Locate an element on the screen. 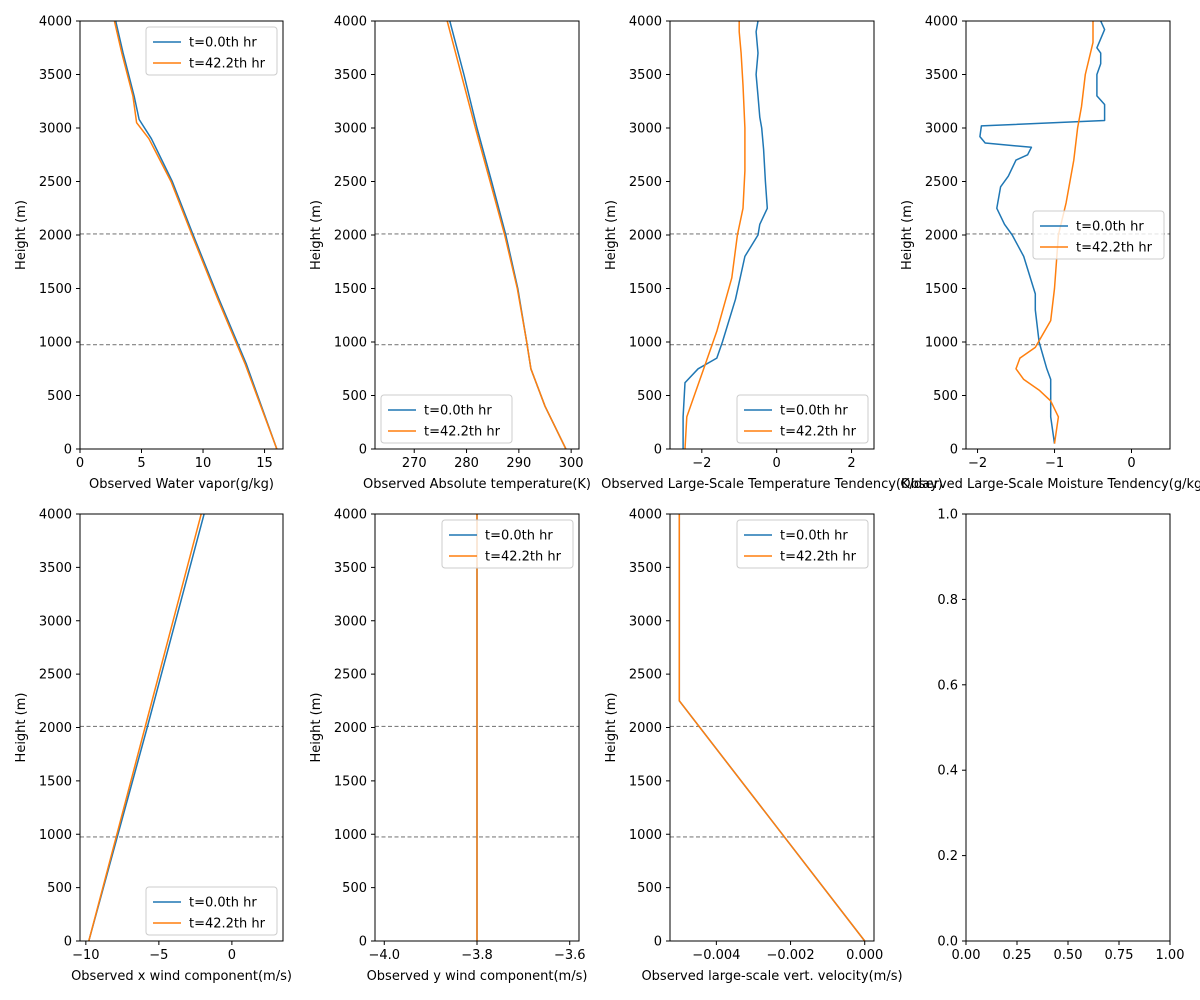  x-tick-label: 10 is located at coordinates (203, 463).